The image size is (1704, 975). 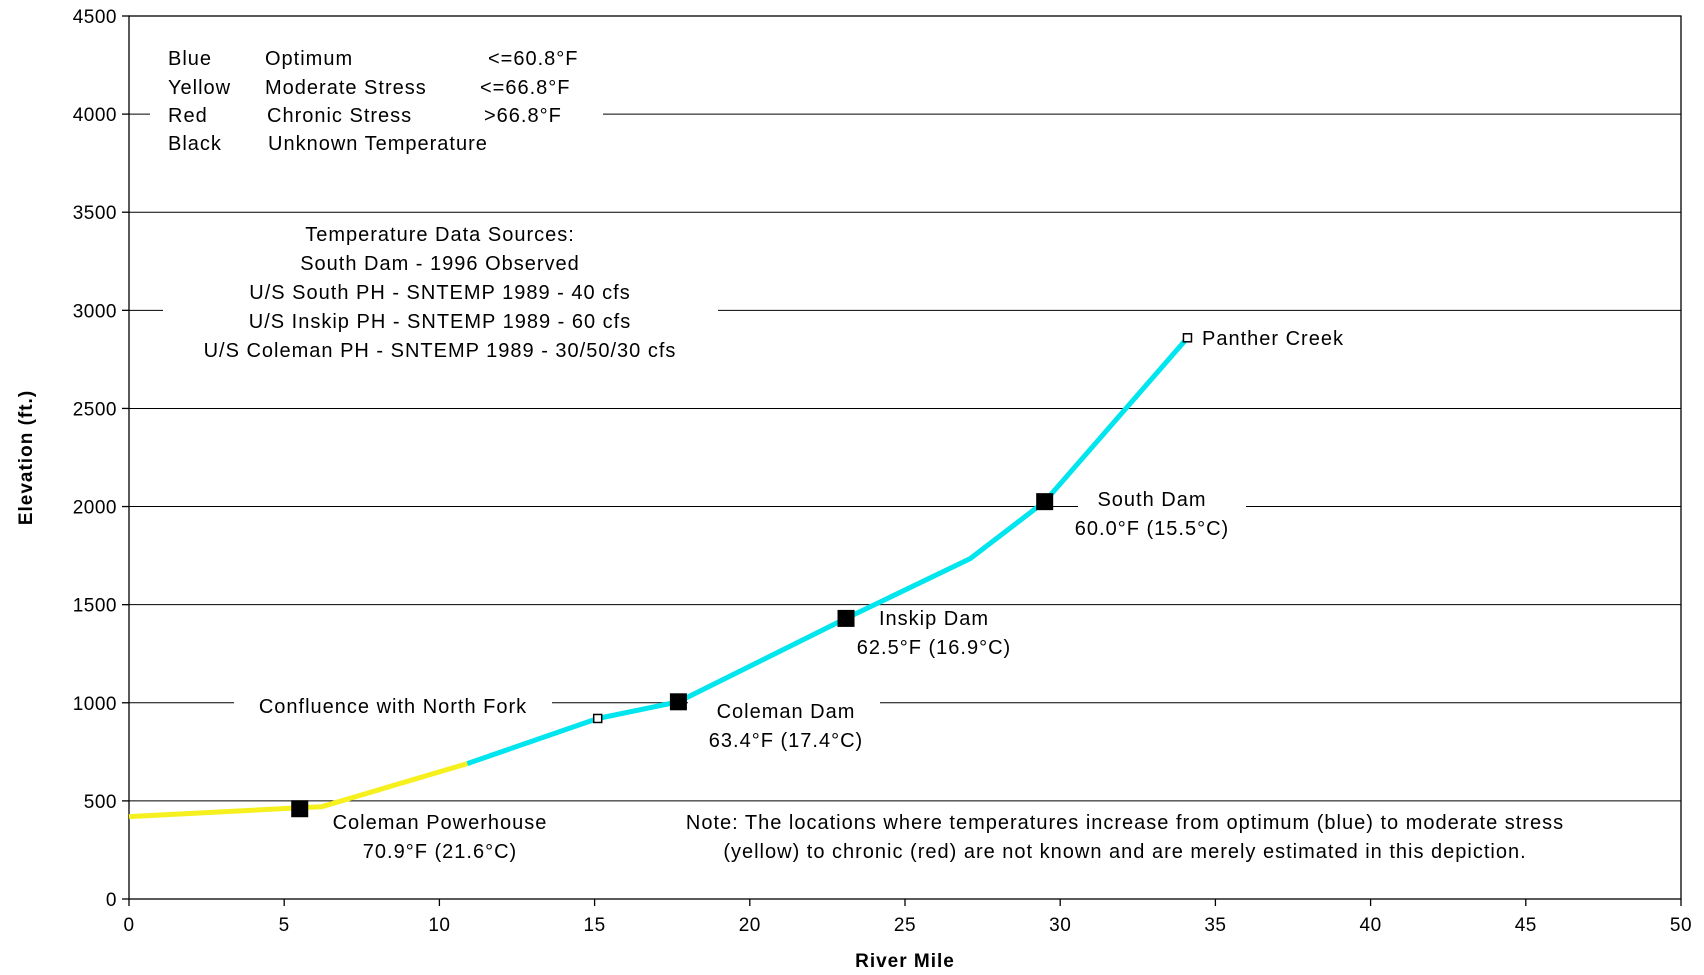 I want to click on label-south-dam-temp: 60.0°F (15.5°C), so click(x=1152, y=529).